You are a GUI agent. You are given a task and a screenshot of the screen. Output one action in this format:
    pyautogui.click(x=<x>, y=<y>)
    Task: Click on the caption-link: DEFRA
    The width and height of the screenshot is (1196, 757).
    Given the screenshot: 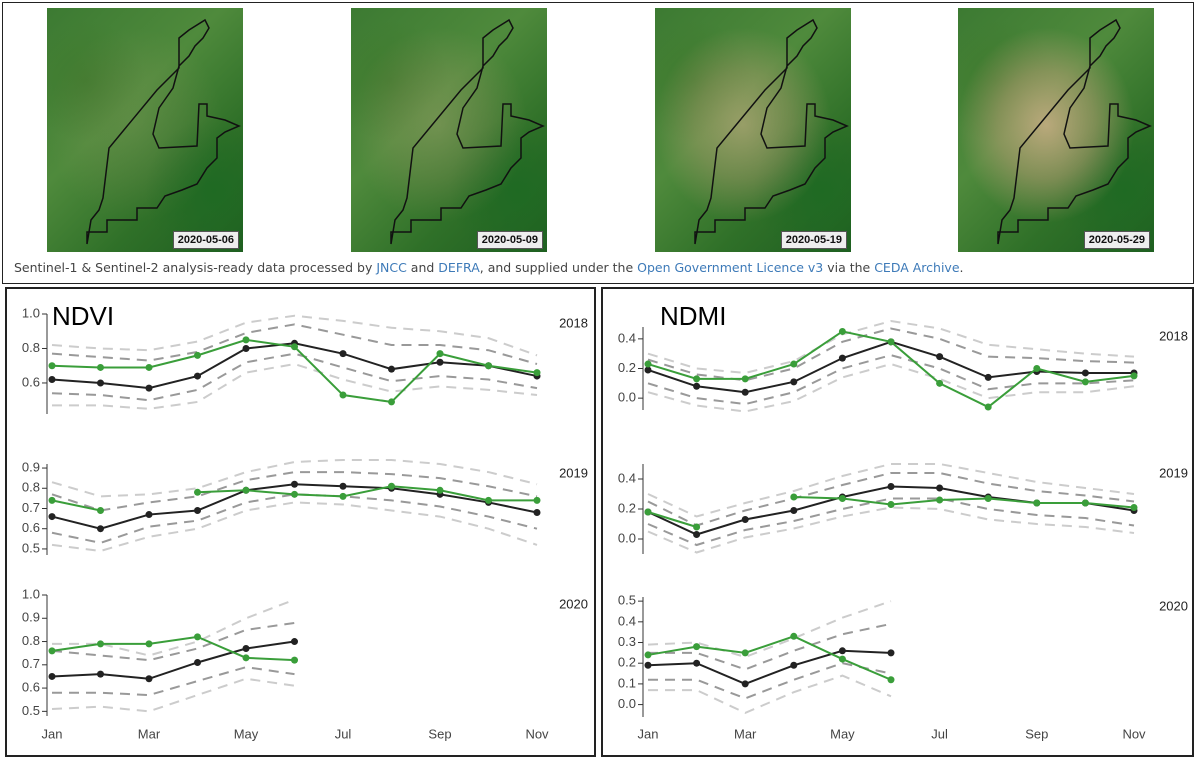 What is the action you would take?
    pyautogui.click(x=459, y=267)
    